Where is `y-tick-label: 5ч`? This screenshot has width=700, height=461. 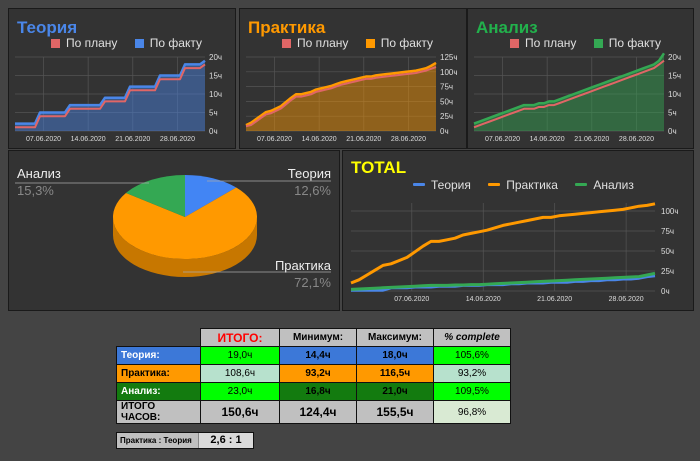 y-tick-label: 5ч is located at coordinates (213, 113).